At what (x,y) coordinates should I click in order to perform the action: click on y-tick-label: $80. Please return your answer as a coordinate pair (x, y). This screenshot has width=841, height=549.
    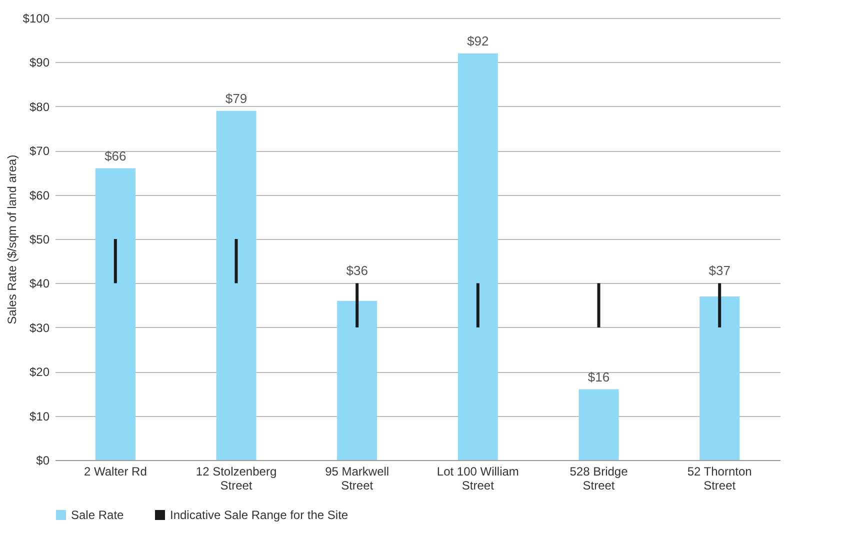
    Looking at the image, I should click on (39, 107).